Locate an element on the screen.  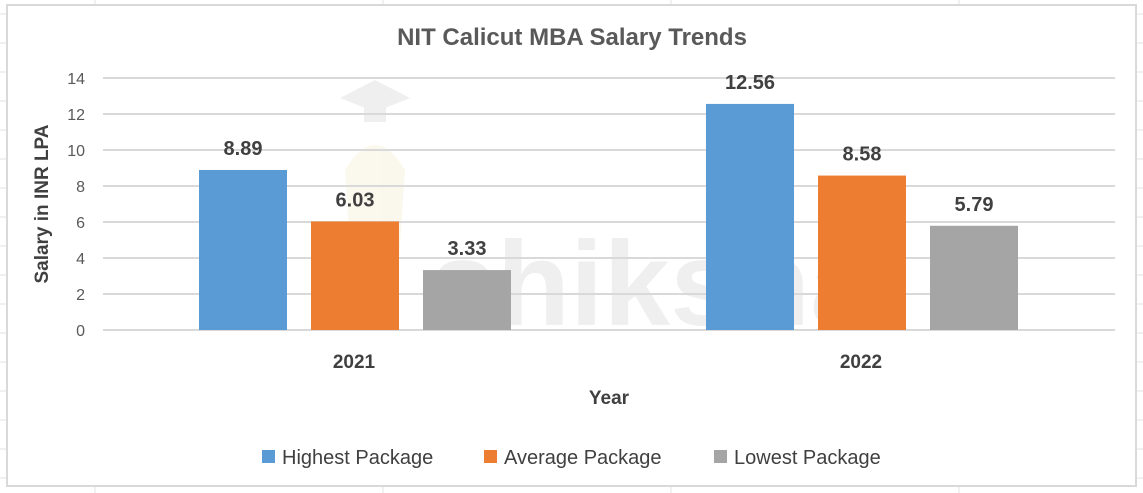
data-label: 6.03 is located at coordinates (355, 200).